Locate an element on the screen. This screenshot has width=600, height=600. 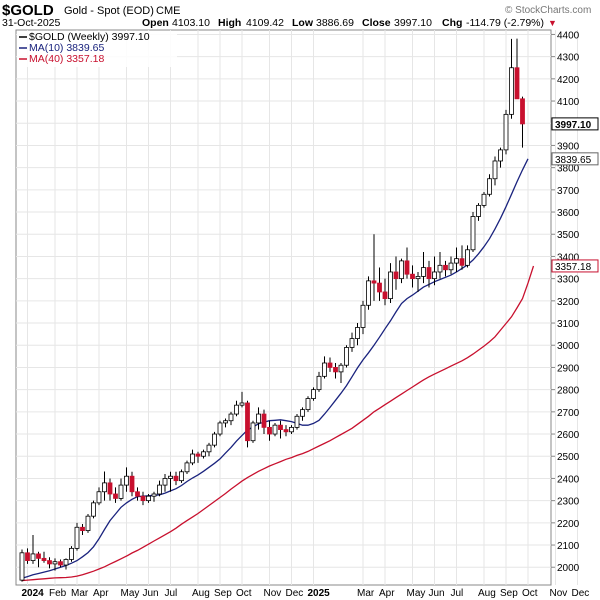
x-tick-label: Dec is located at coordinates (581, 593).